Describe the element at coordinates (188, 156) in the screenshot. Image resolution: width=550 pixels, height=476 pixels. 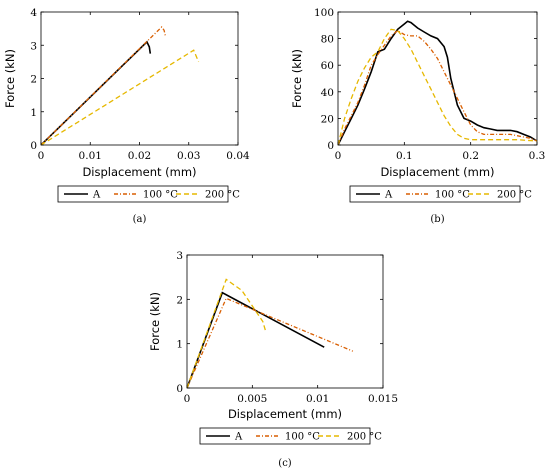
I see `x-tick-label: 0.03` at that location.